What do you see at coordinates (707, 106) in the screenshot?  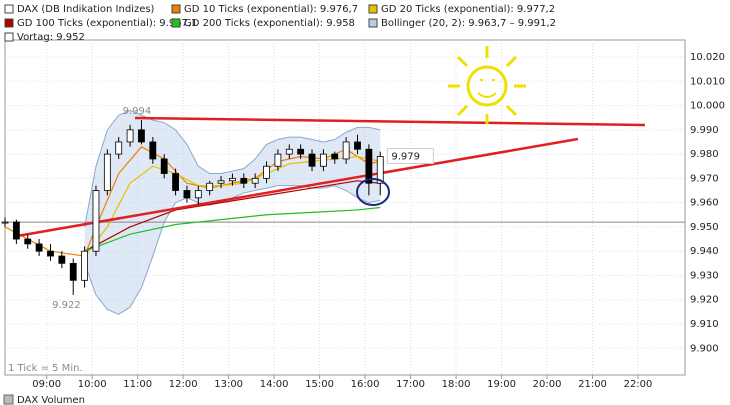 I see `y-tick-label: 10.000` at bounding box center [707, 106].